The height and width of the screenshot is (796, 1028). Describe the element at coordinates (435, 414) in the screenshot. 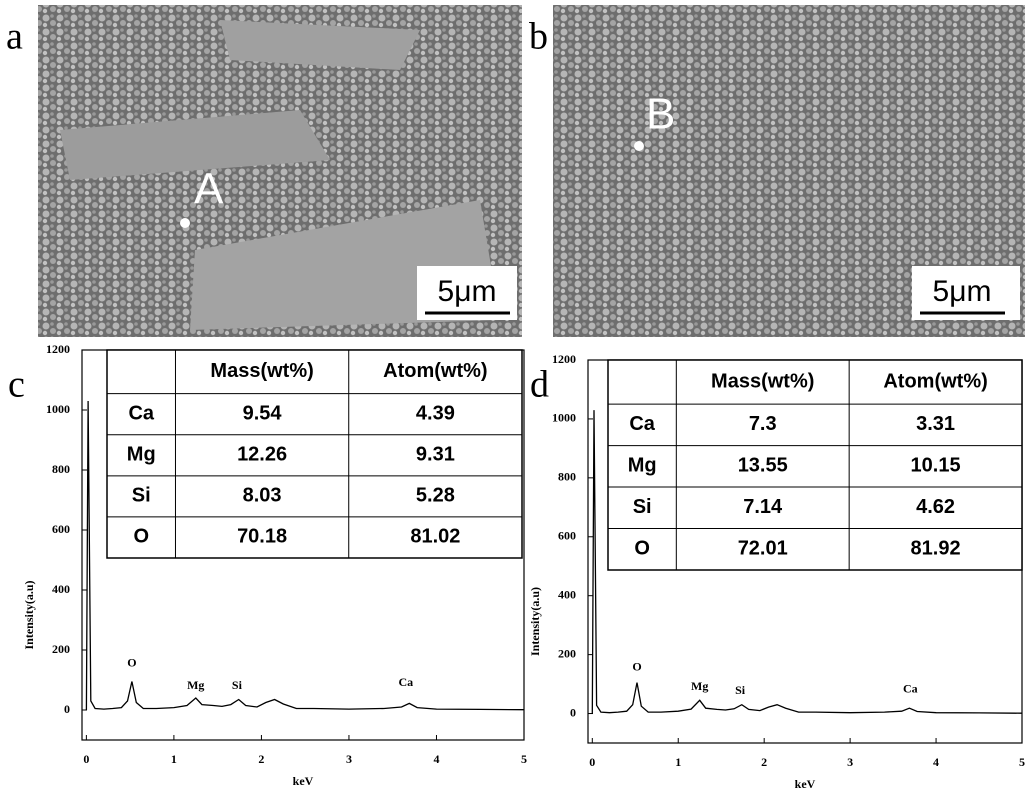

I see `table-cell: 4.39` at that location.